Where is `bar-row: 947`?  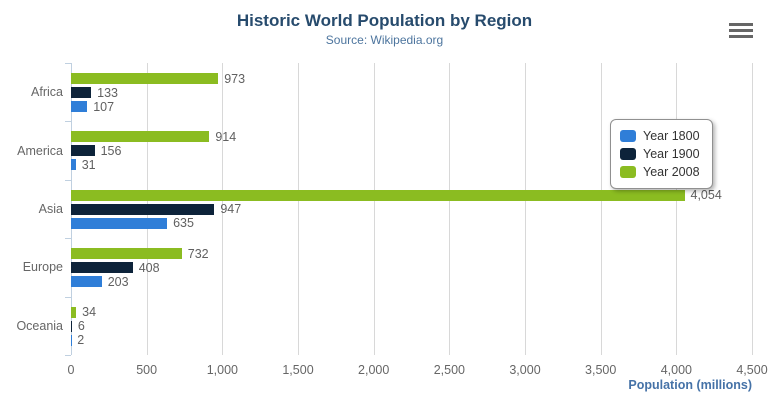 bar-row: 947 is located at coordinates (411, 209).